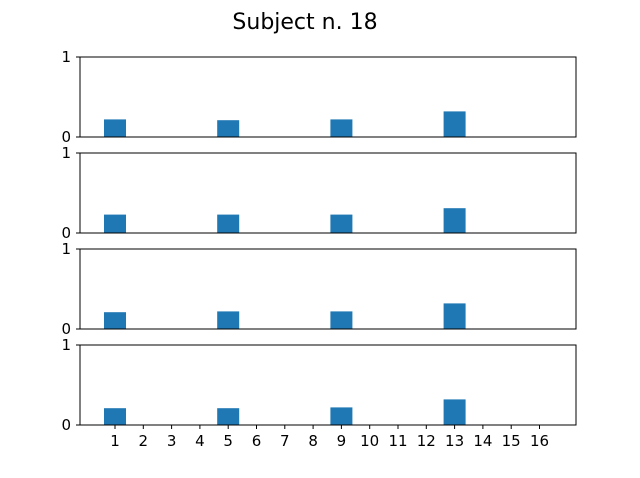 The width and height of the screenshot is (640, 478). Describe the element at coordinates (115, 441) in the screenshot. I see `x-tick-label-1: 1` at that location.